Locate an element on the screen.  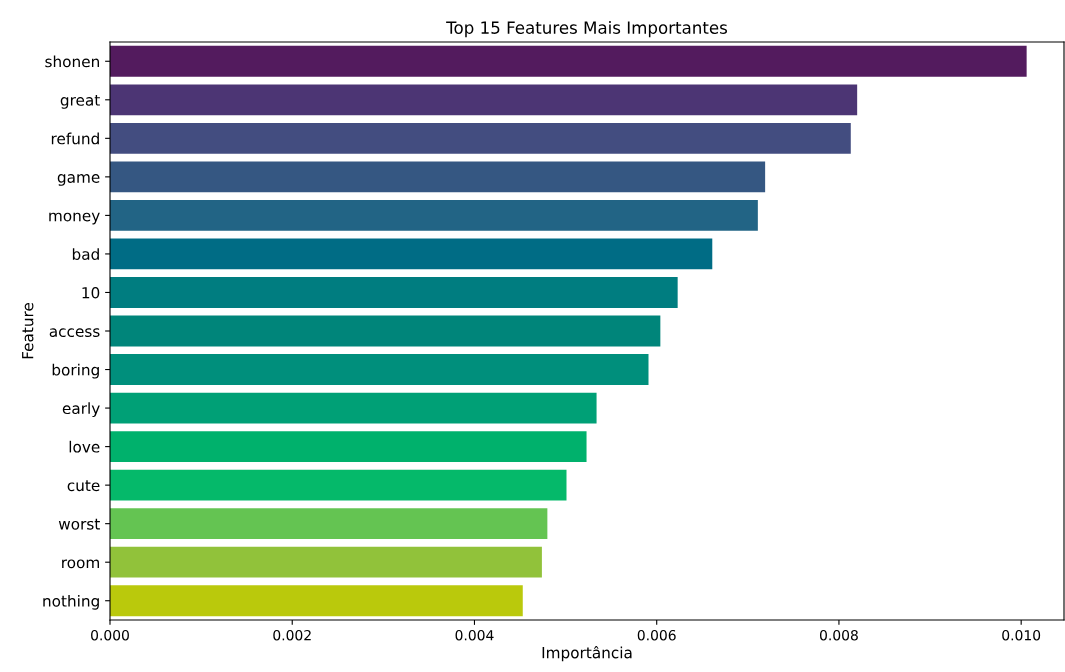
y-tick-label: game is located at coordinates (78, 180).